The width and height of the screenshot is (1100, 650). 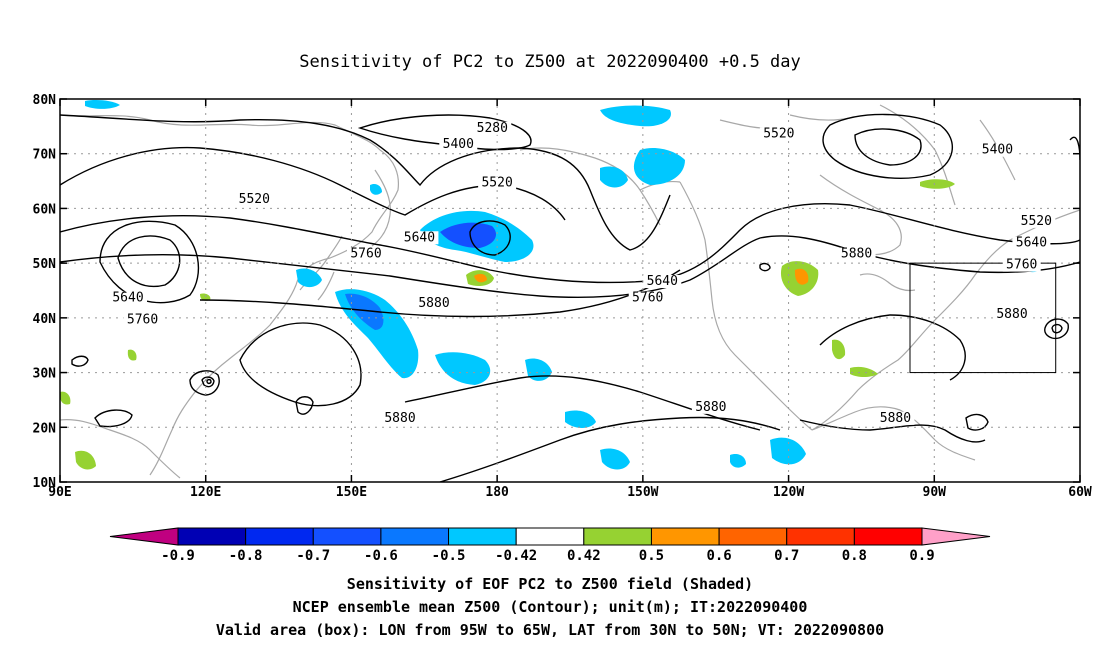 I want to click on colorbar-label-9: 0.7, so click(x=786, y=556).